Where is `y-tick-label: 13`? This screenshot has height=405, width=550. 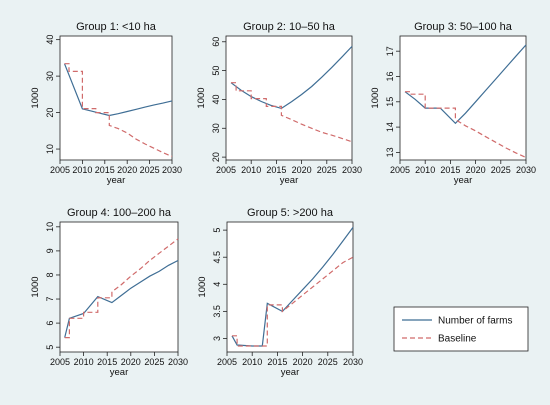 y-tick-label: 13 is located at coordinates (390, 152).